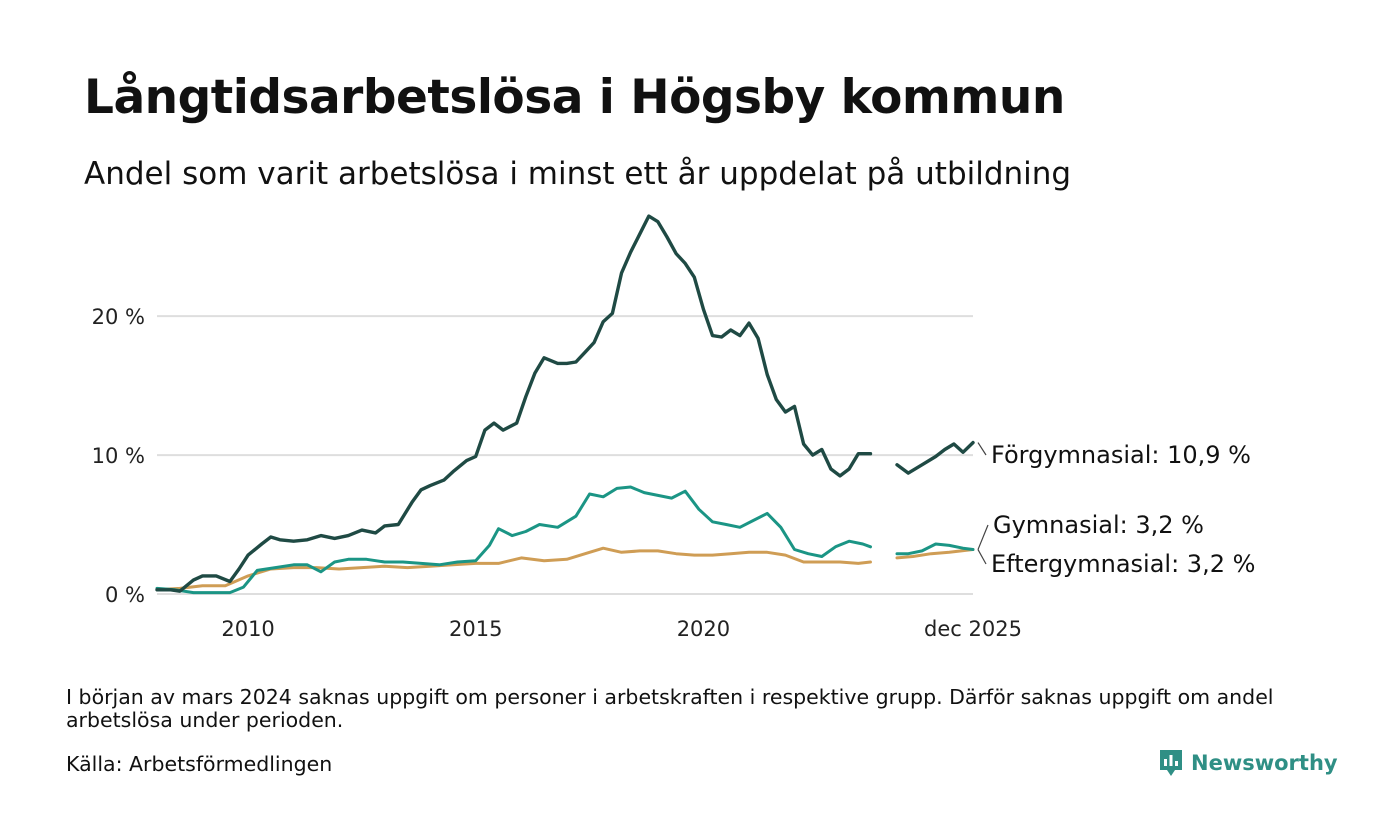 The image size is (1400, 840). Describe the element at coordinates (703, 629) in the screenshot. I see `x-tick-label: 2020` at that location.